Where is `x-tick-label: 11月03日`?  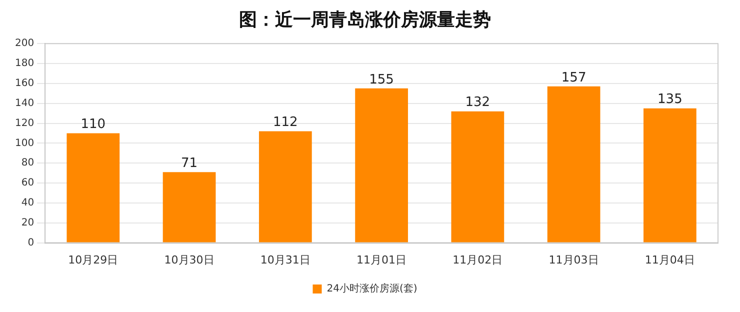
x-tick-label: 11月03日 is located at coordinates (573, 259).